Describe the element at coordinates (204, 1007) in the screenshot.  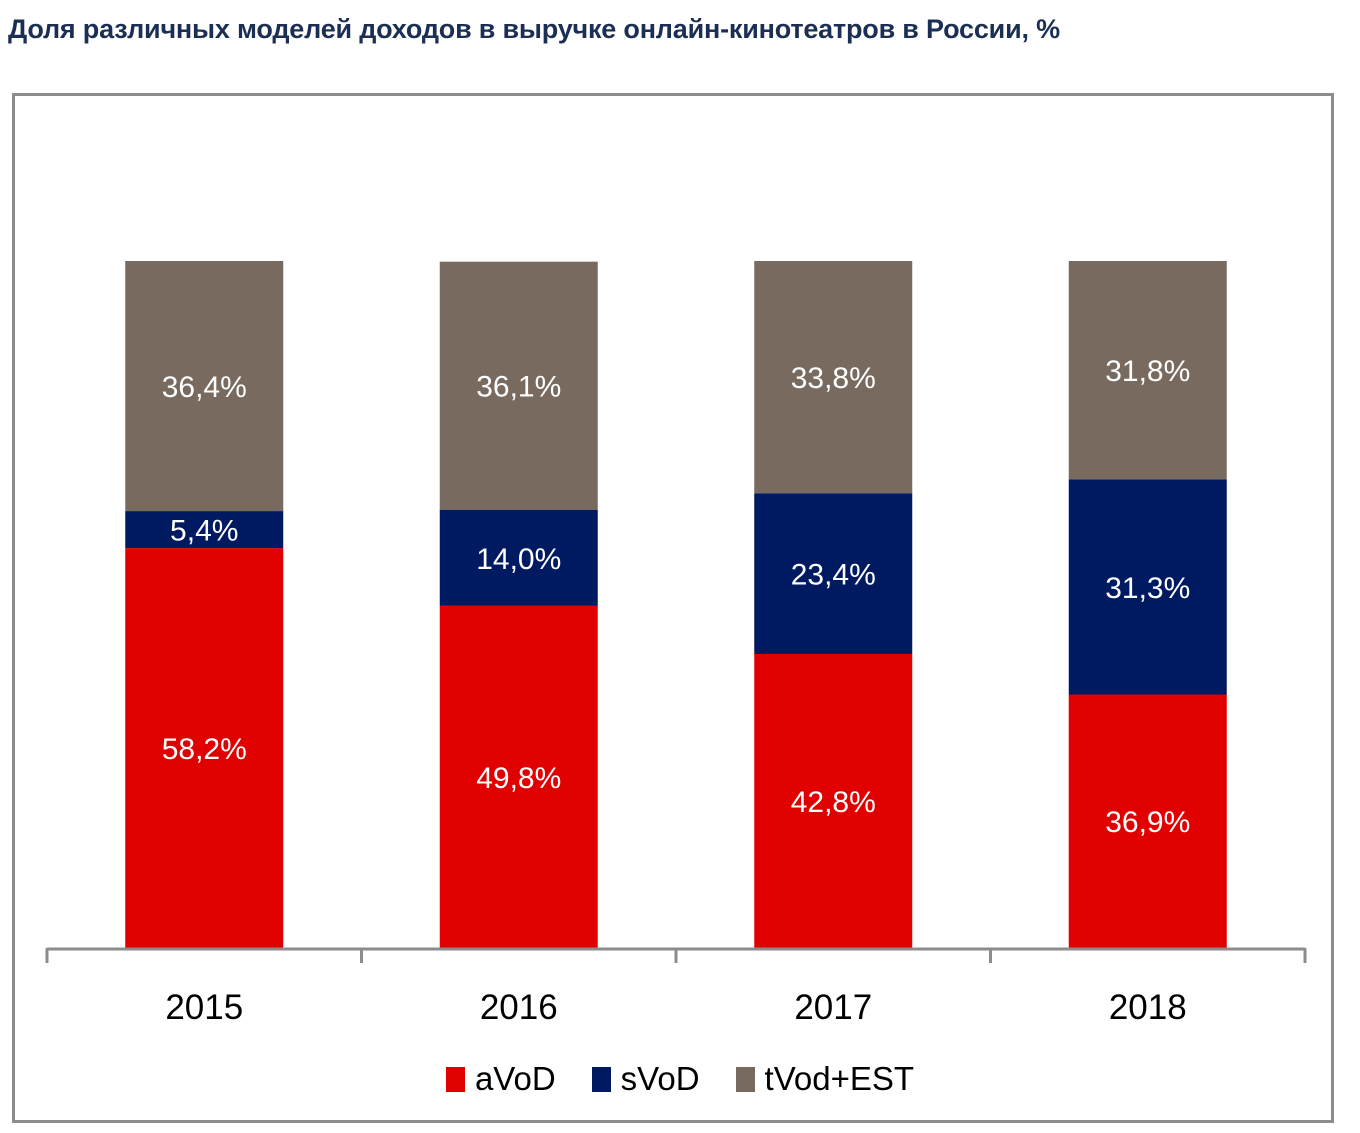
I see `x-tick-label-2015: 2015` at that location.